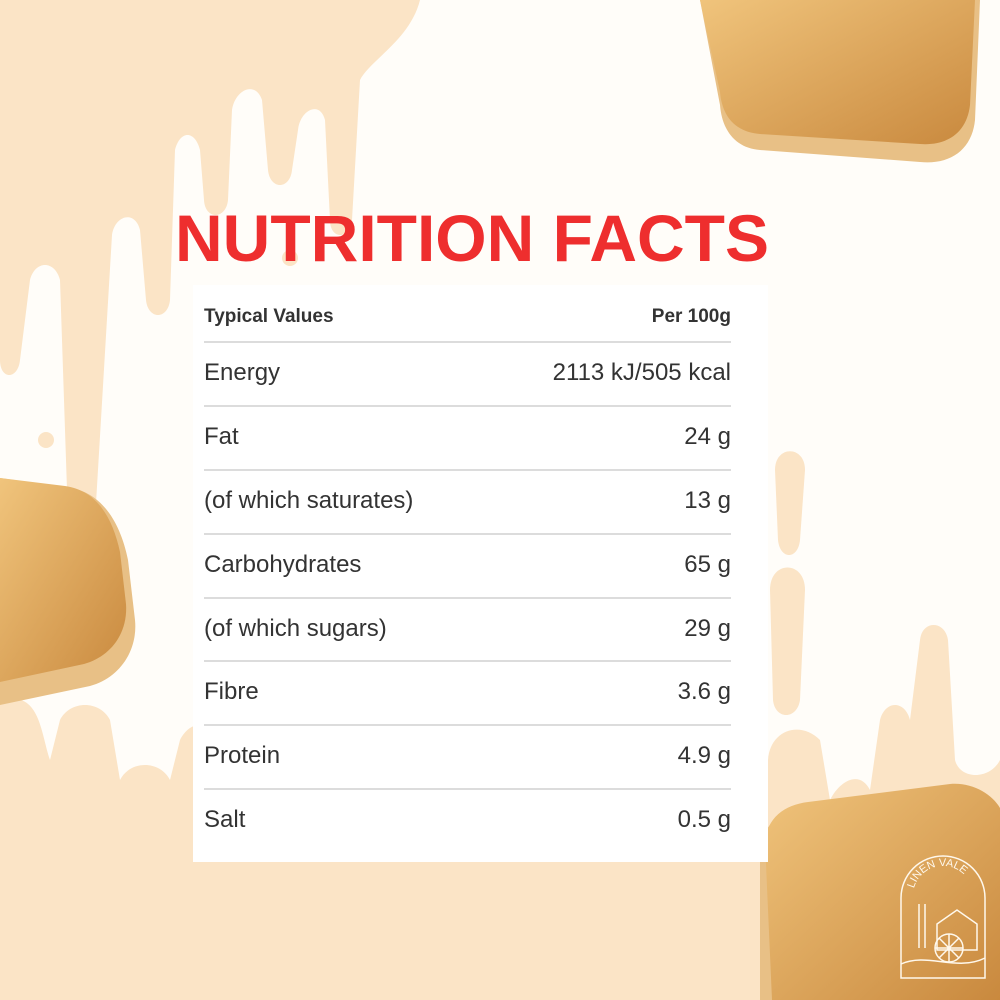 This screenshot has height=1000, width=1000. I want to click on row-label: Fat, so click(221, 436).